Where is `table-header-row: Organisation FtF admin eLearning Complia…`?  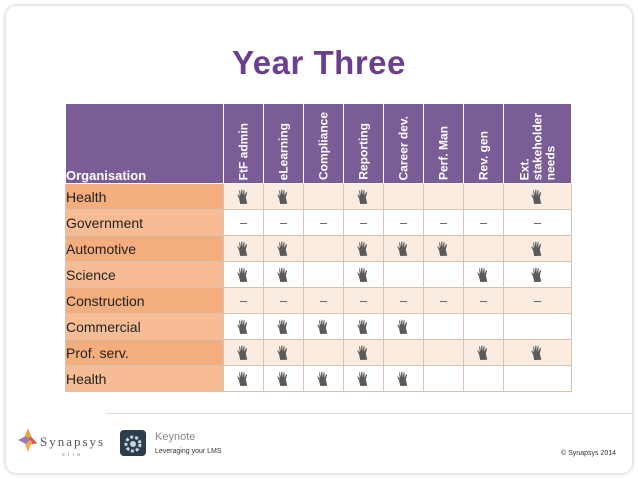 table-header-row: Organisation FtF admin eLearning Complia… is located at coordinates (318, 143).